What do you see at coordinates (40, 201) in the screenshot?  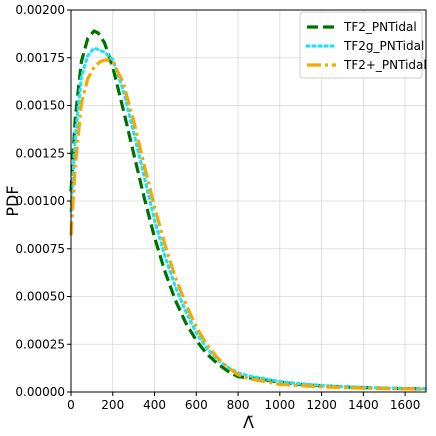 I see `y-tick-label: 0.00100` at bounding box center [40, 201].